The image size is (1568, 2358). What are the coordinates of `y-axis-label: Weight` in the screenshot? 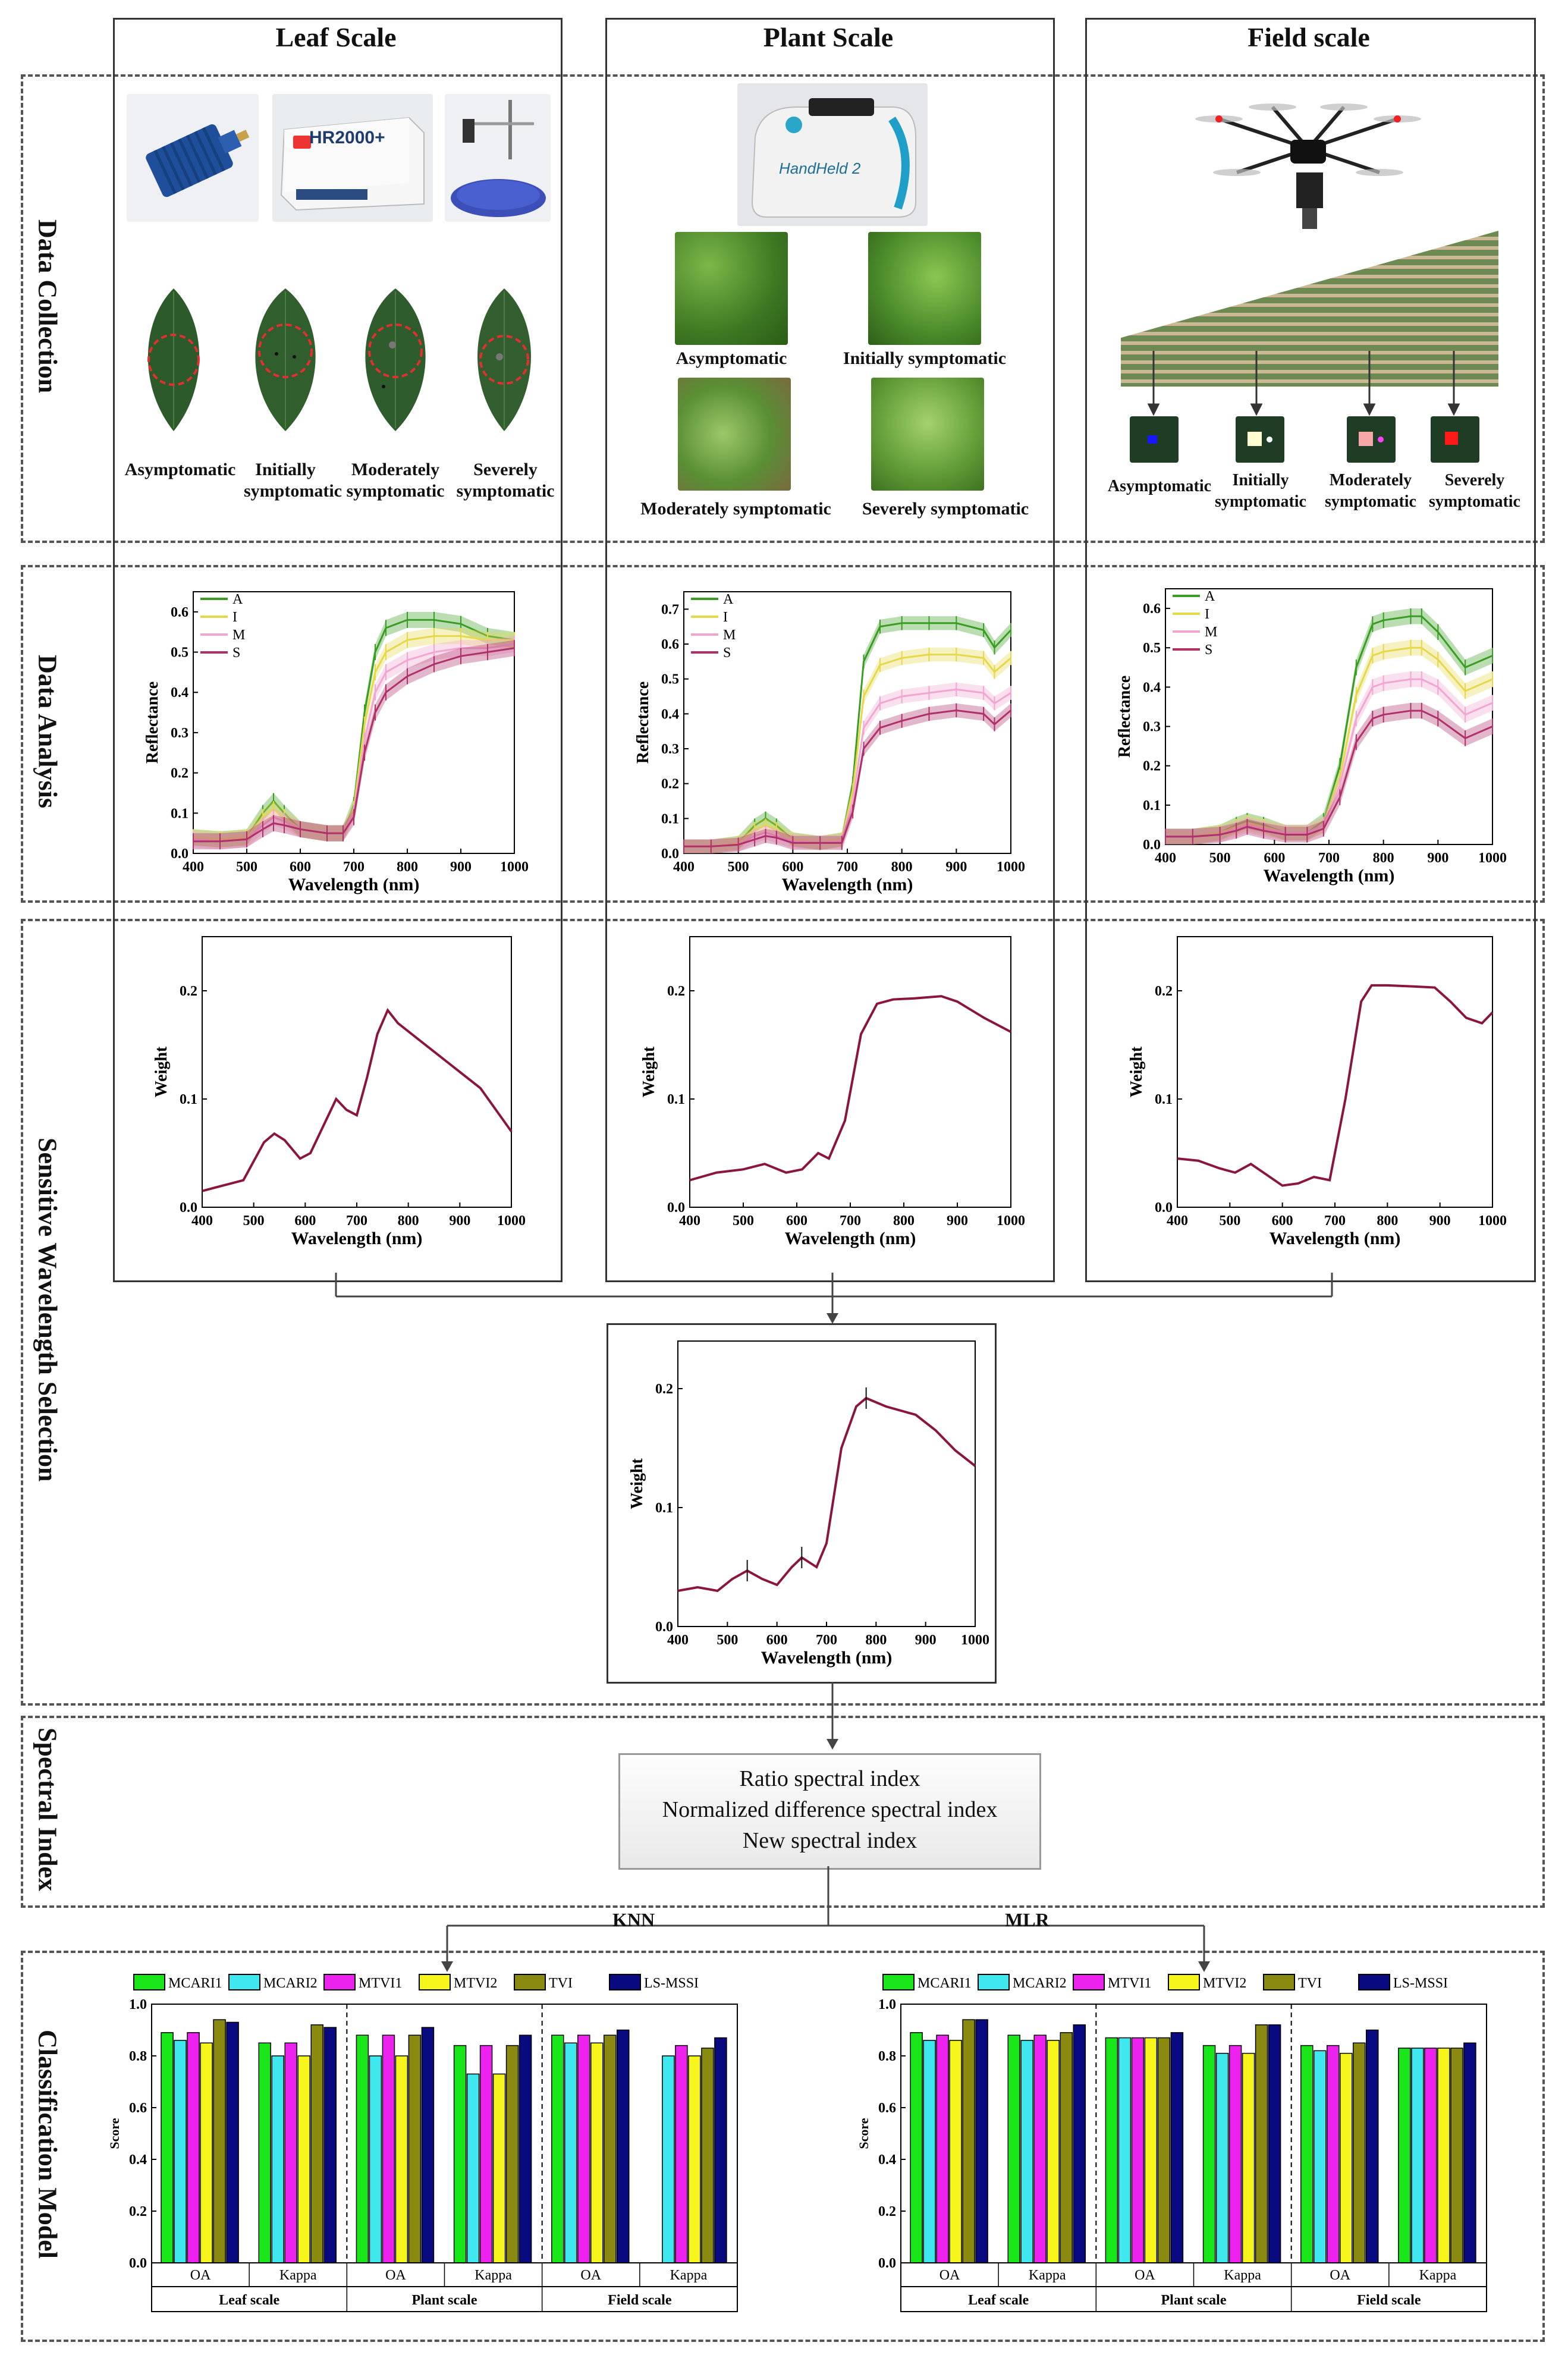 It's located at (649, 1071).